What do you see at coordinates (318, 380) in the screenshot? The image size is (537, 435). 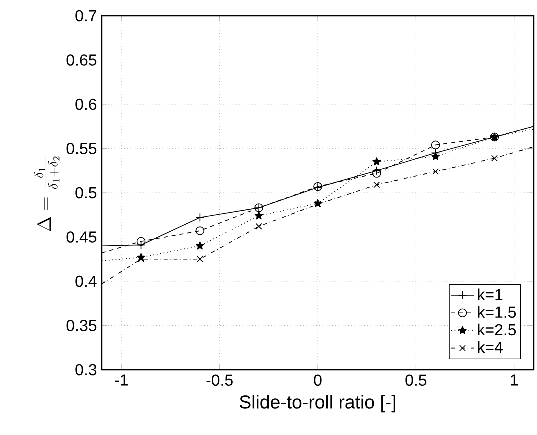 I see `x-tick-label: 0` at bounding box center [318, 380].